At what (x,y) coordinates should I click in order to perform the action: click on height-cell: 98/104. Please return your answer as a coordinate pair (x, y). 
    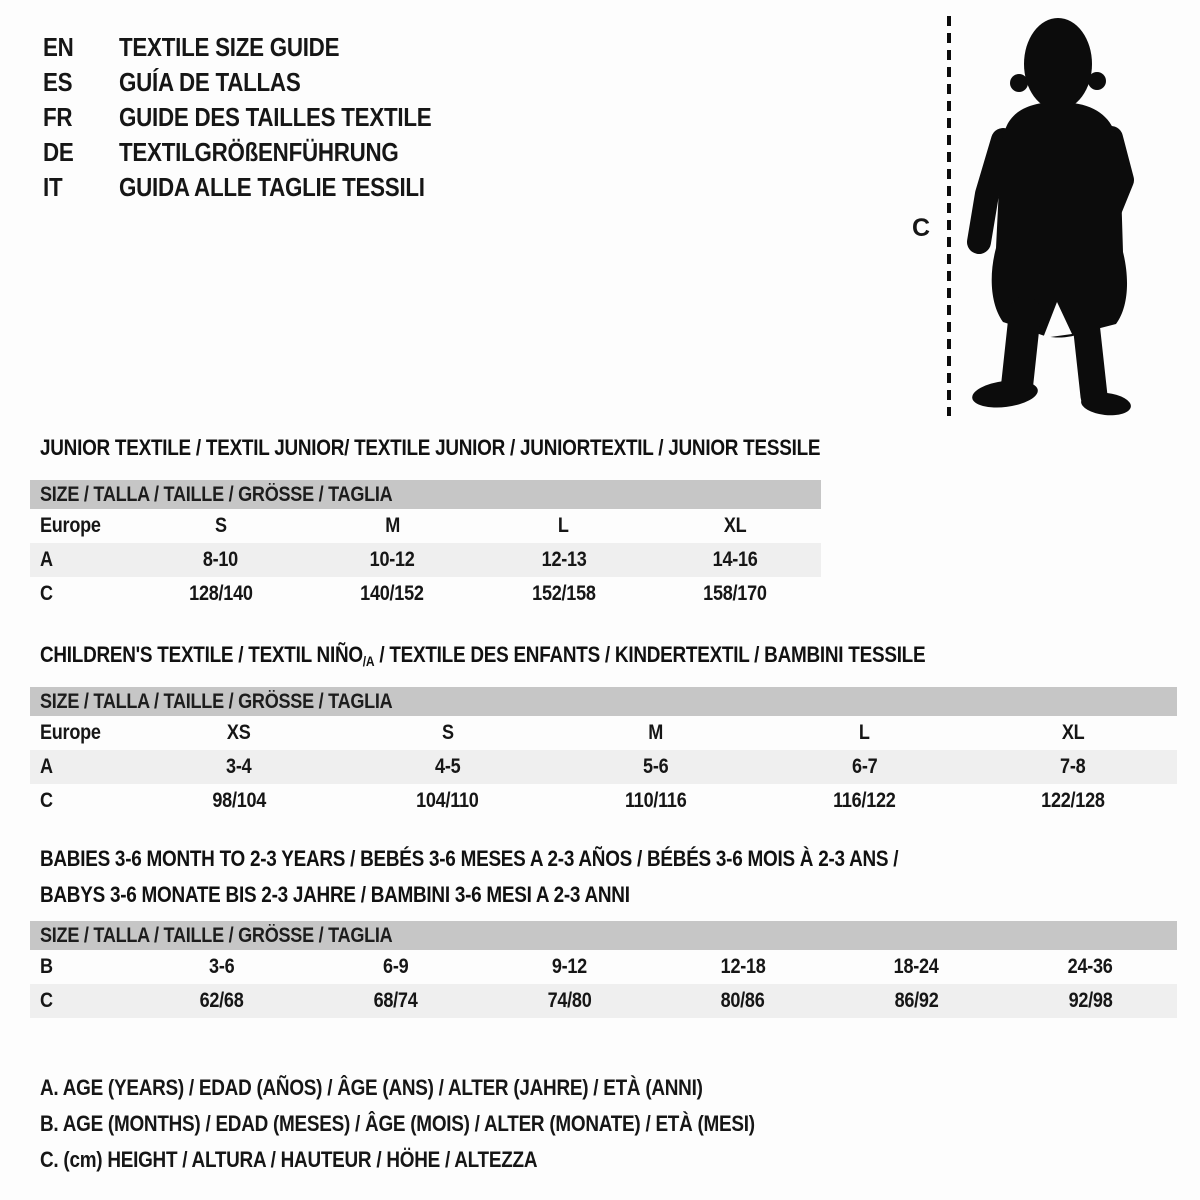
    Looking at the image, I should click on (239, 800).